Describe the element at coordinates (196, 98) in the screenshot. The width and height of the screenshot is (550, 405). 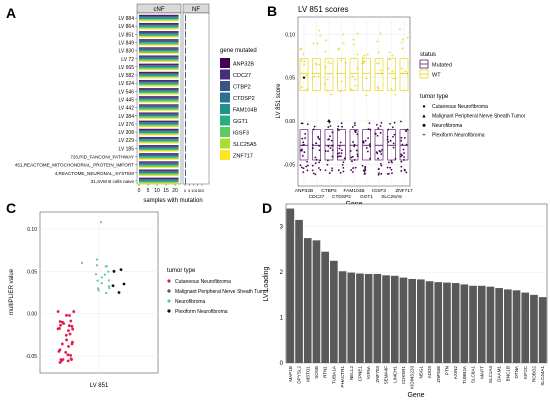
I see `facet-panel-nf` at that location.